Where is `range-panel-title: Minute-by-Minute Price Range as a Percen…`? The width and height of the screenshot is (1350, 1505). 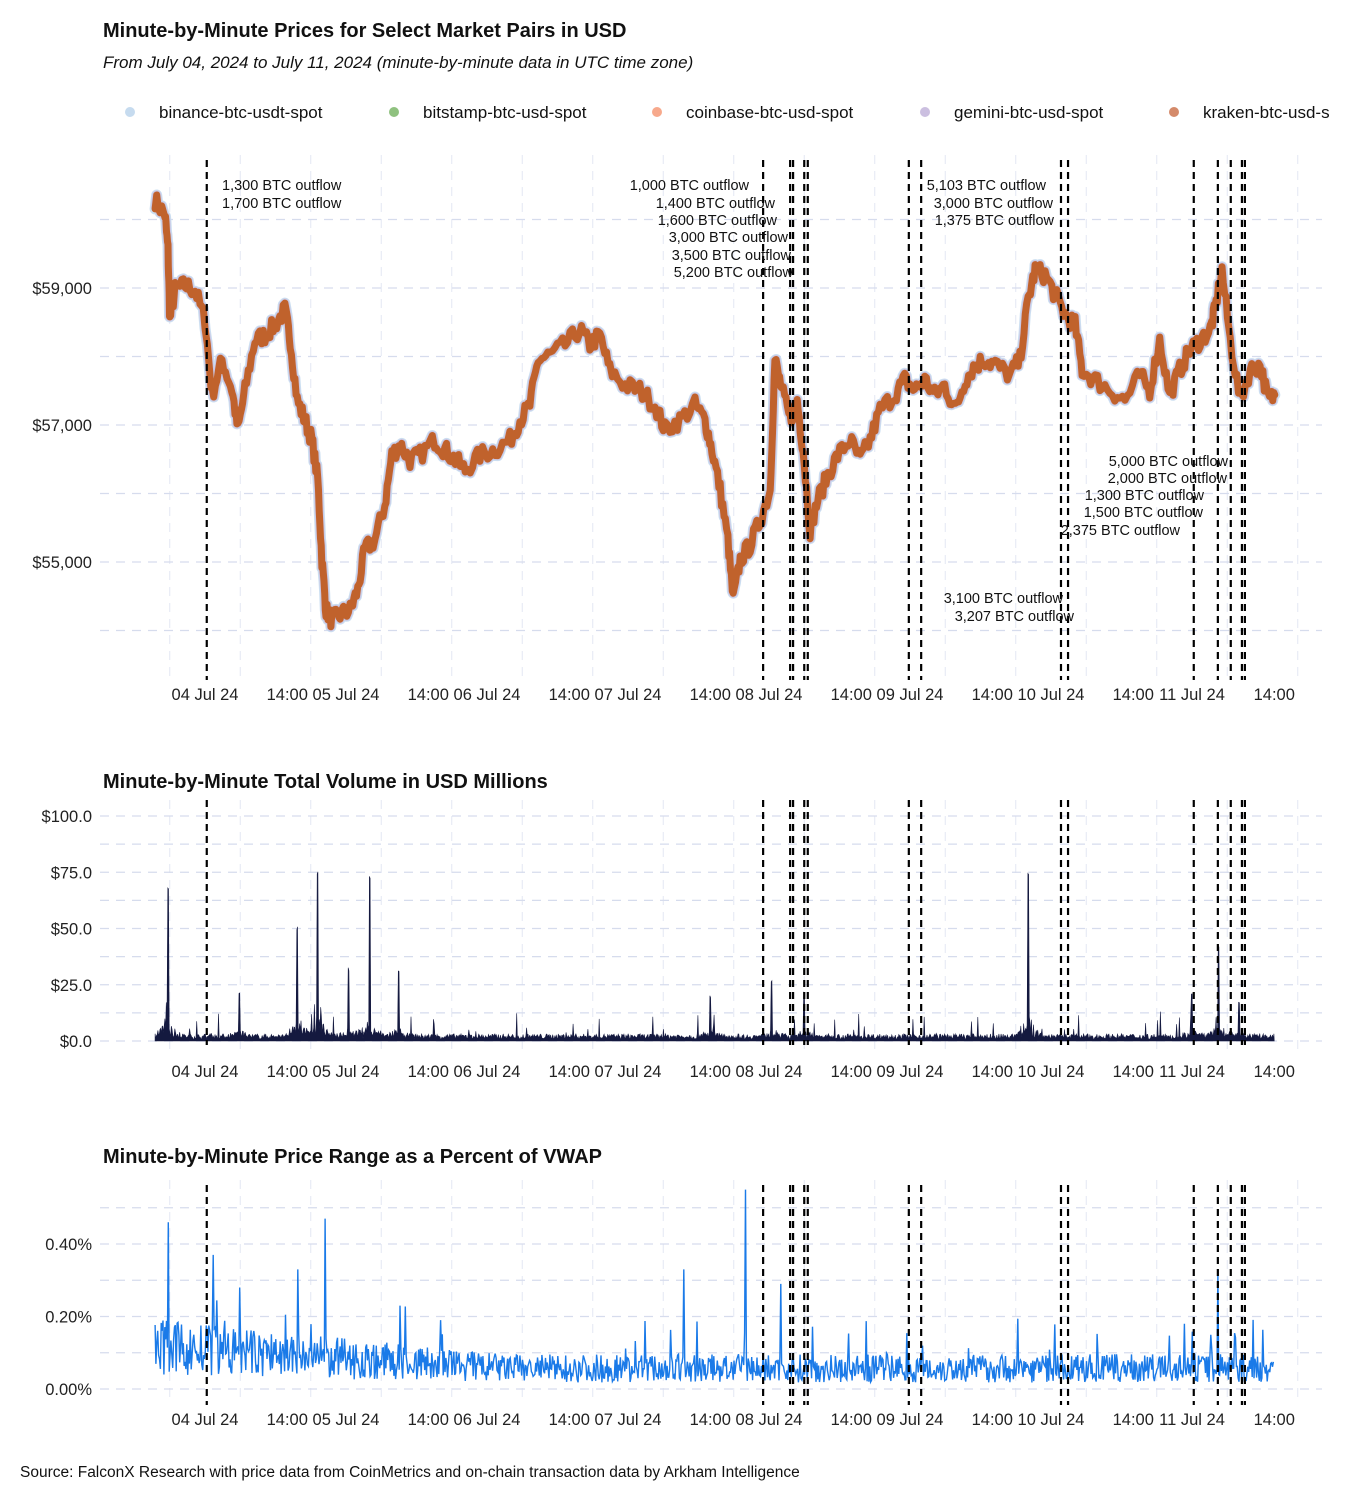 range-panel-title: Minute-by-Minute Price Range as a Percen… is located at coordinates (352, 1157).